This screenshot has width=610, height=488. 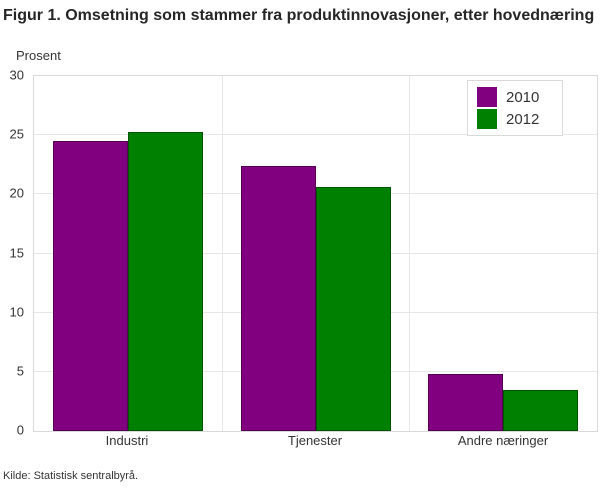 I want to click on y-axis-unit-label: Prosent, so click(x=38, y=55).